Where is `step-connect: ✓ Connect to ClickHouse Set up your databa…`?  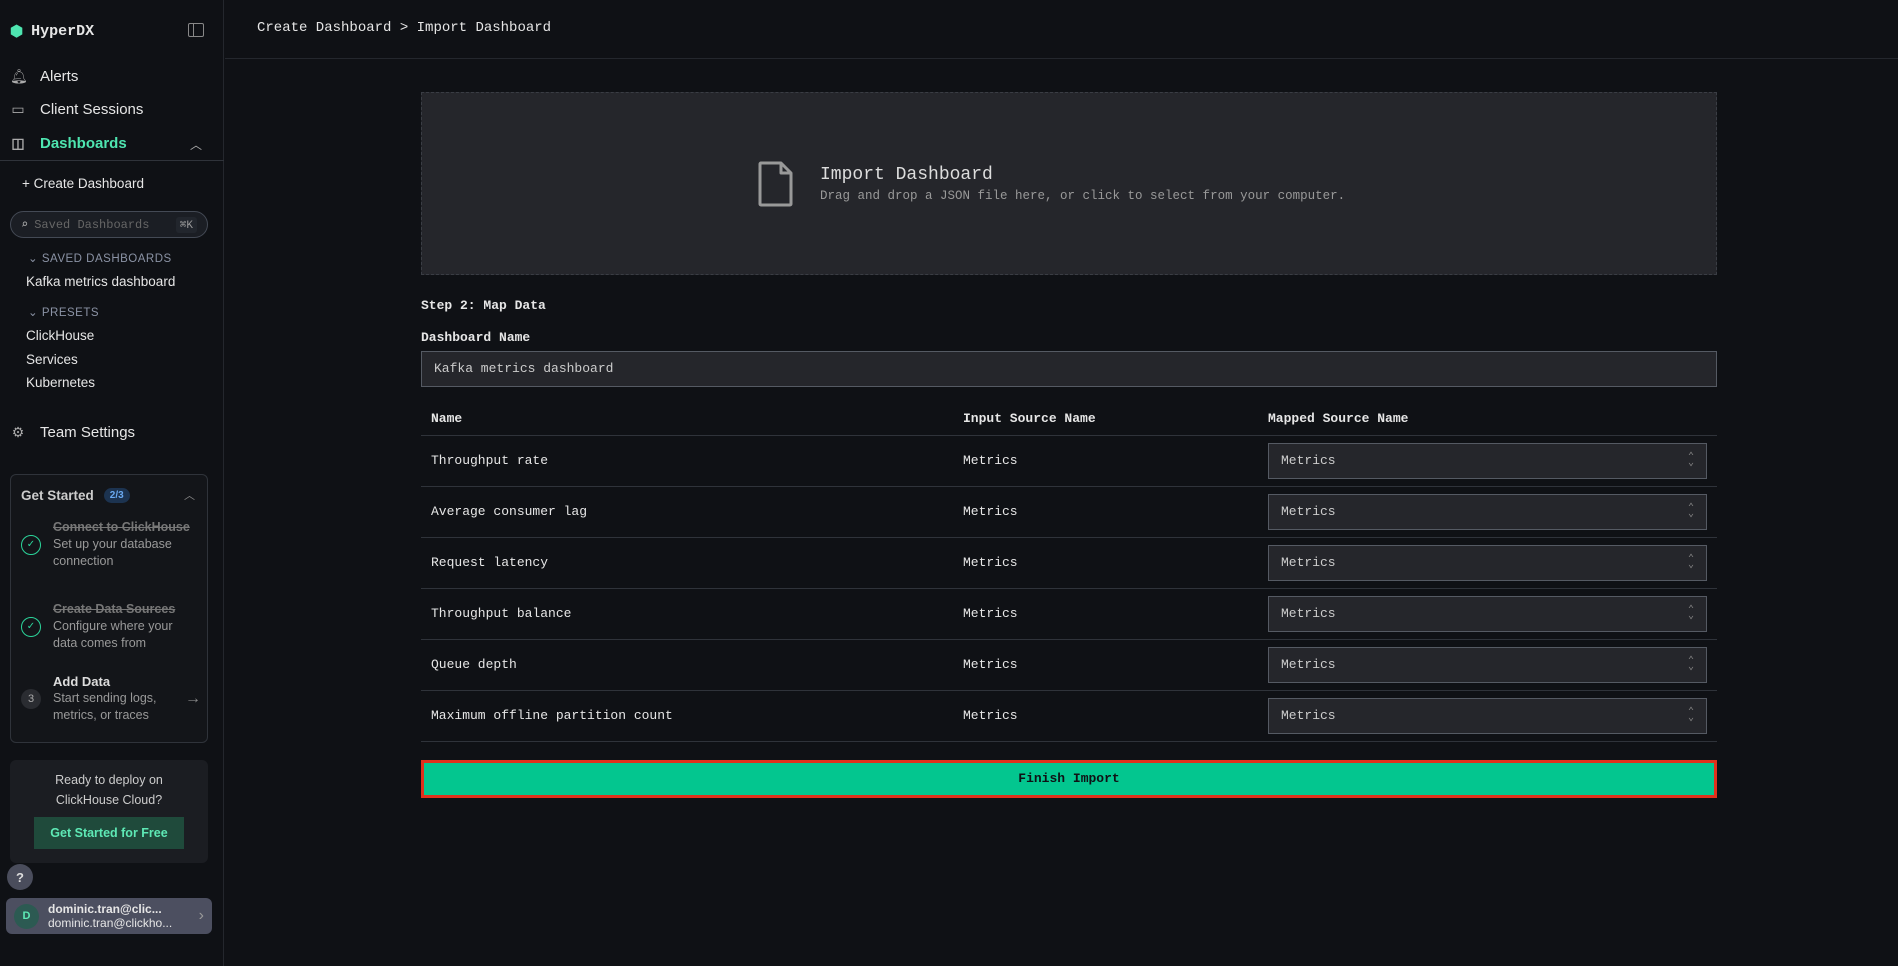
step-connect: ✓ Connect to ClickHouse Set up your databa… is located at coordinates (107, 544).